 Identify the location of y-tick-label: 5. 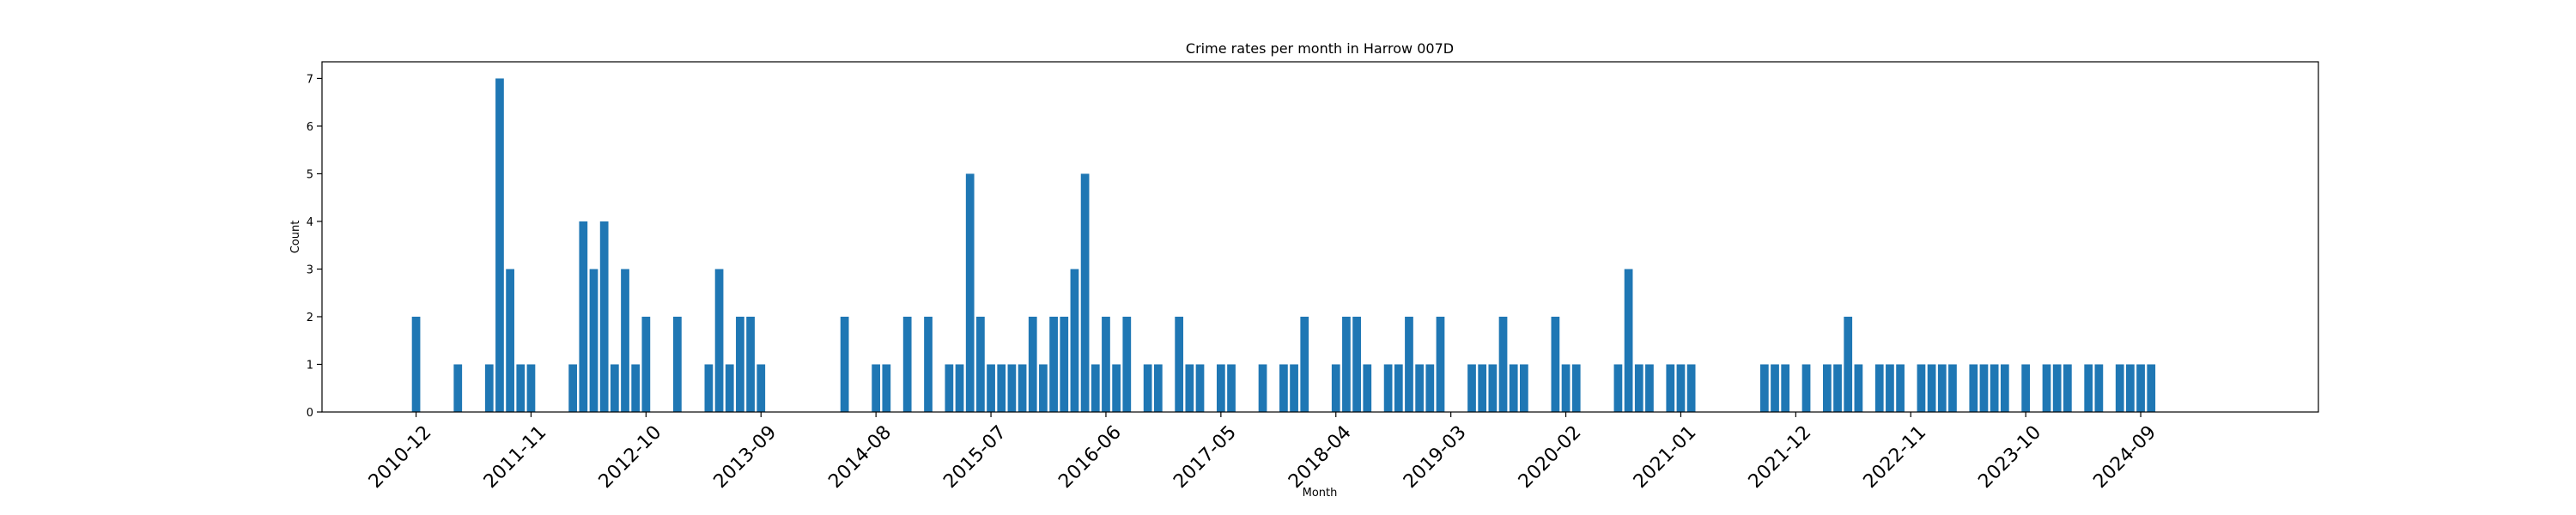
(310, 174).